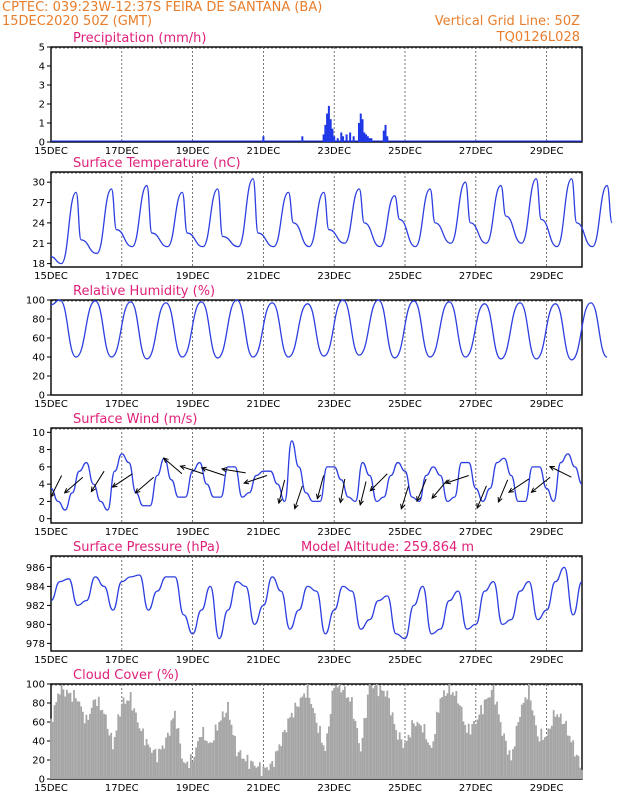 The width and height of the screenshot is (618, 800). I want to click on pressure-y-tick-label: 986, so click(35, 568).